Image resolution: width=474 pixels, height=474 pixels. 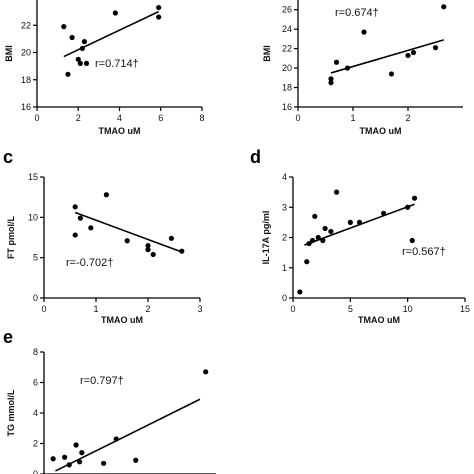 I want to click on y-tick-label: 10, so click(x=33, y=217).